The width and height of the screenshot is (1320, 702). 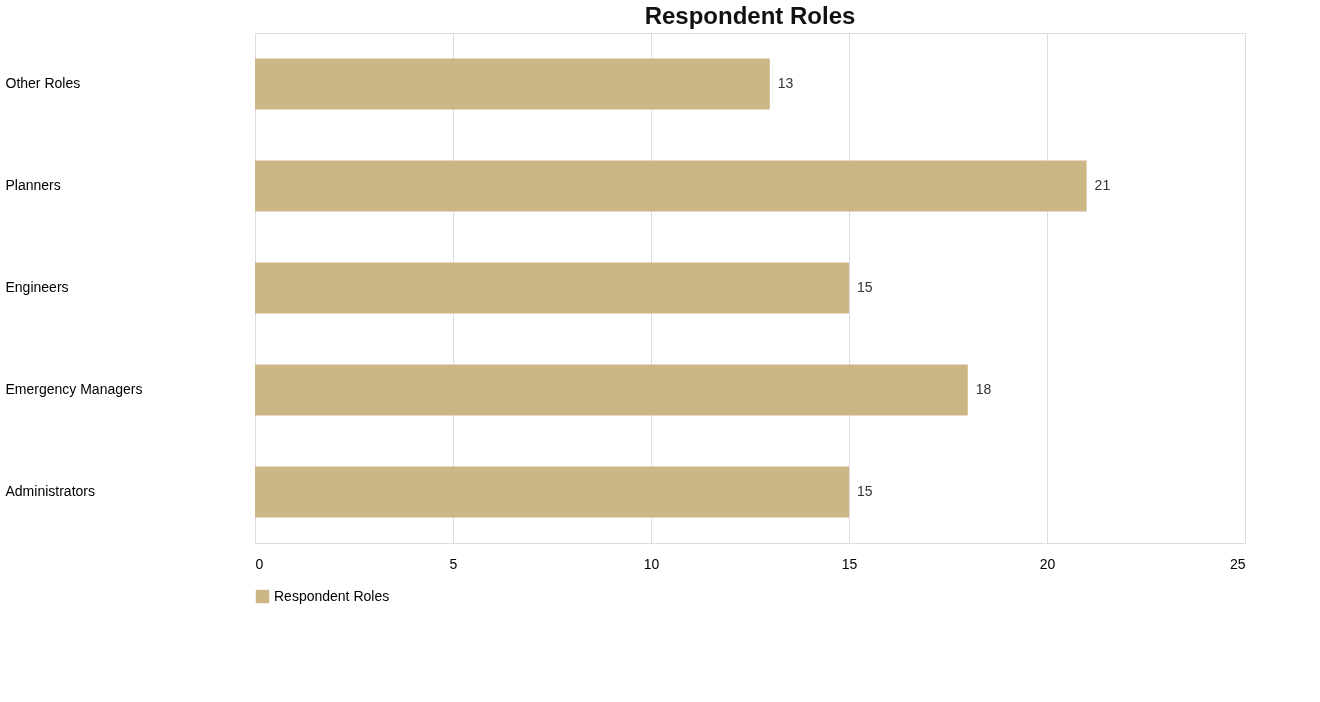 What do you see at coordinates (651, 563) in the screenshot?
I see `x-tick-label: 10` at bounding box center [651, 563].